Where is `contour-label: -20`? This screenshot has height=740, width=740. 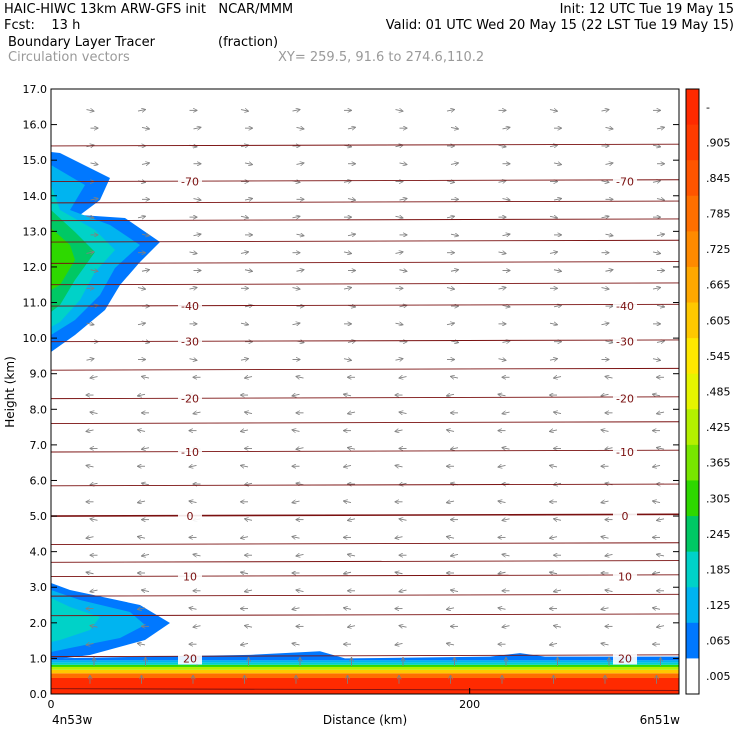 contour-label: -20 is located at coordinates (190, 399).